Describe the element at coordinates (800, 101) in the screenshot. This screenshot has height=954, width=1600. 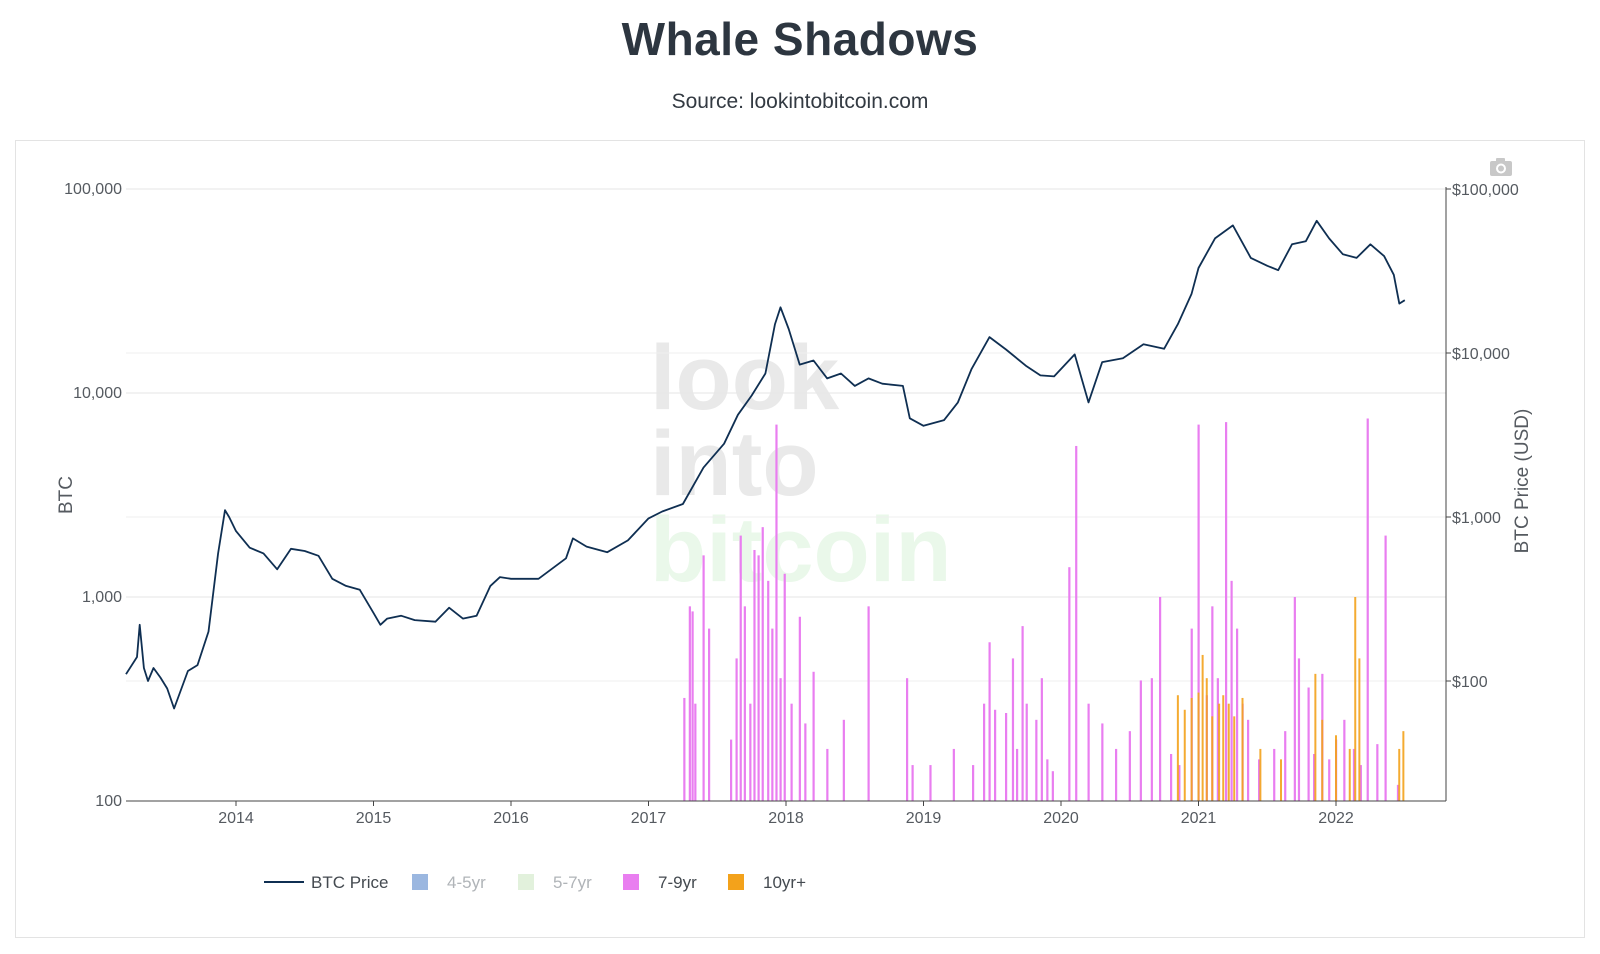
I see `chart-subtitle: Source: lookintobitcoin.com` at that location.